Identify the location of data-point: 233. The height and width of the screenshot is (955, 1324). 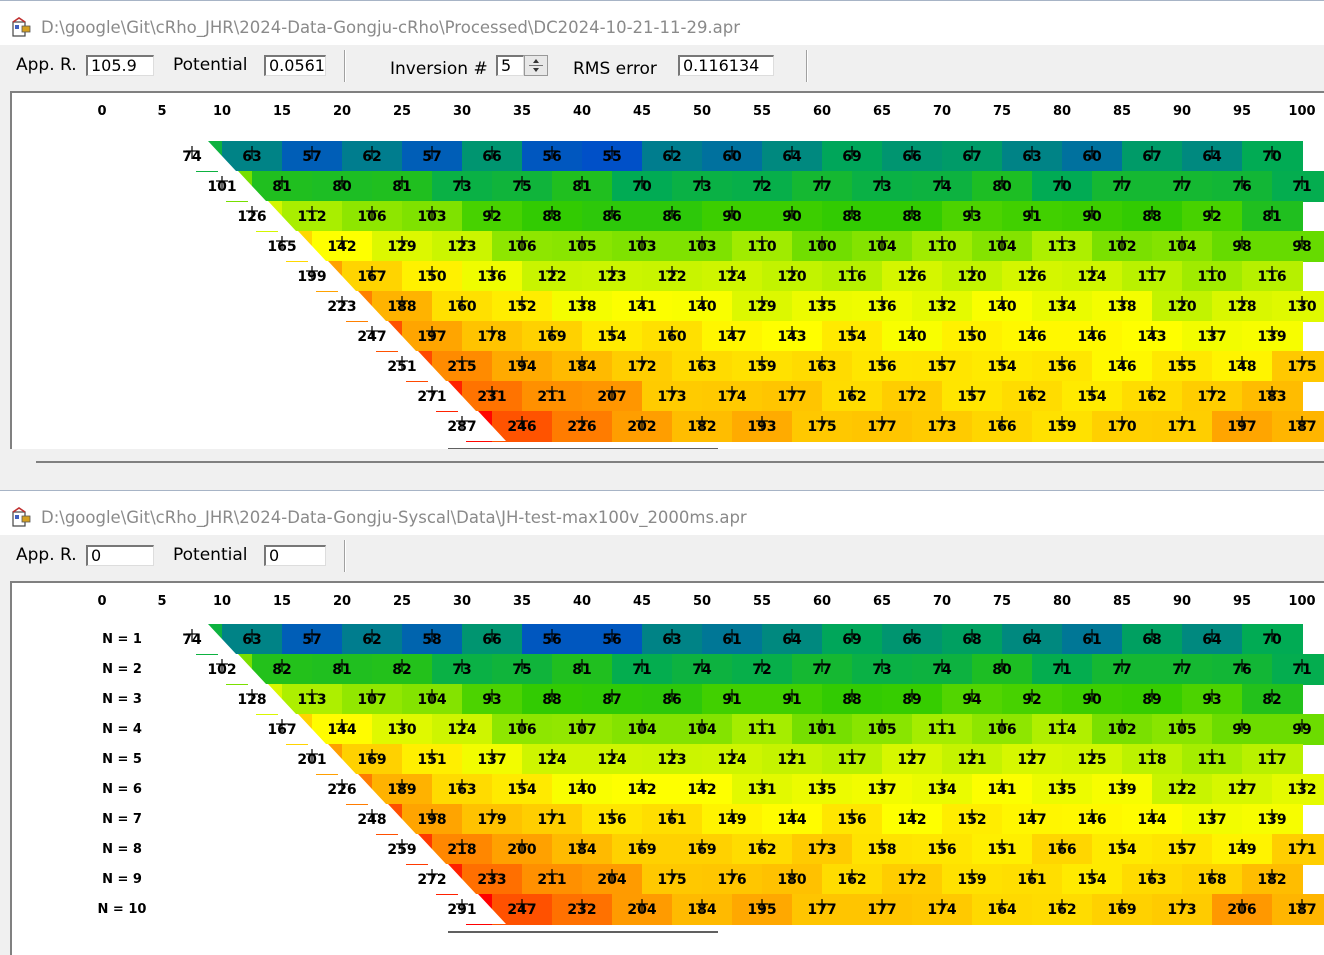
(492, 878).